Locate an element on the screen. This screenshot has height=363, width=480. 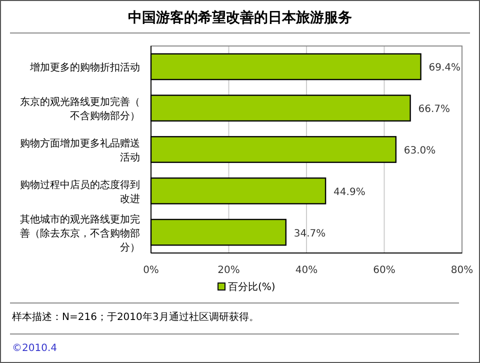
y-tick-label: 增加更多的购物折扣活动 is located at coordinates (84, 68).